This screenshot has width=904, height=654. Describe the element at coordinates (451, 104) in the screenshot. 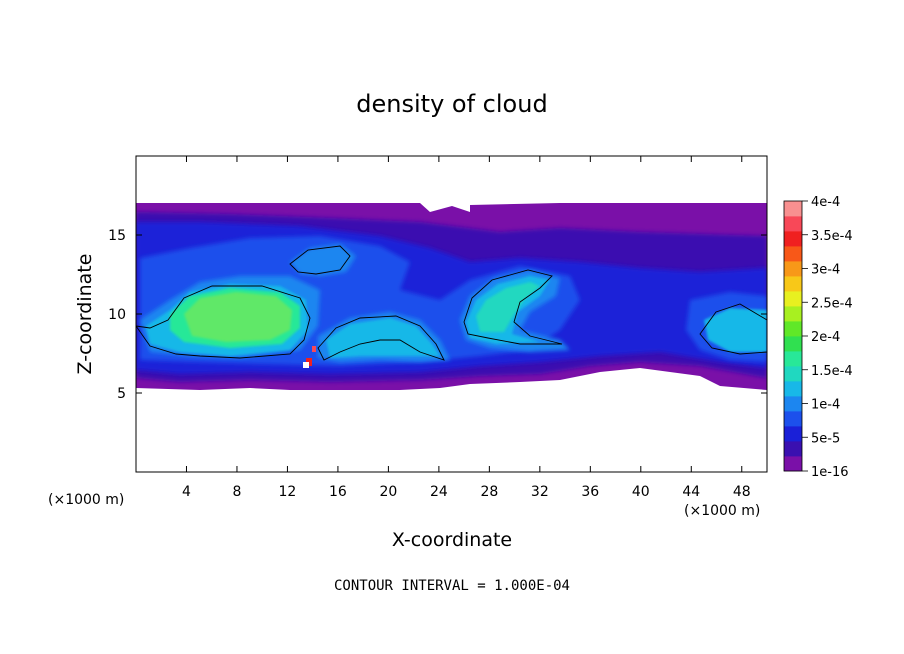

I see `chart-title: density of cloud` at that location.